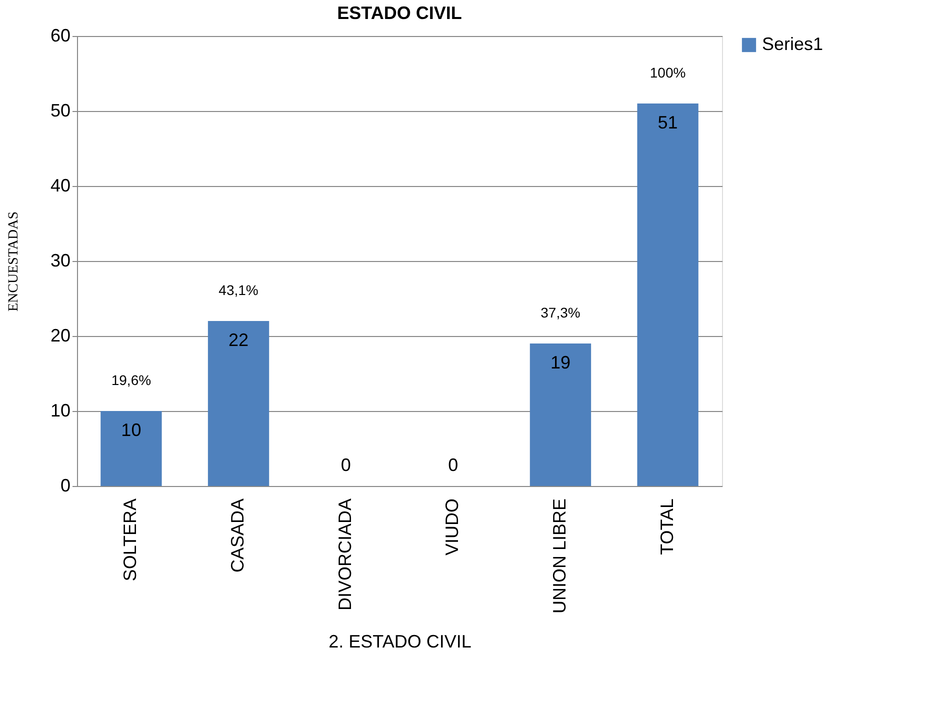 The height and width of the screenshot is (711, 930). I want to click on data-label: 10, so click(131, 430).